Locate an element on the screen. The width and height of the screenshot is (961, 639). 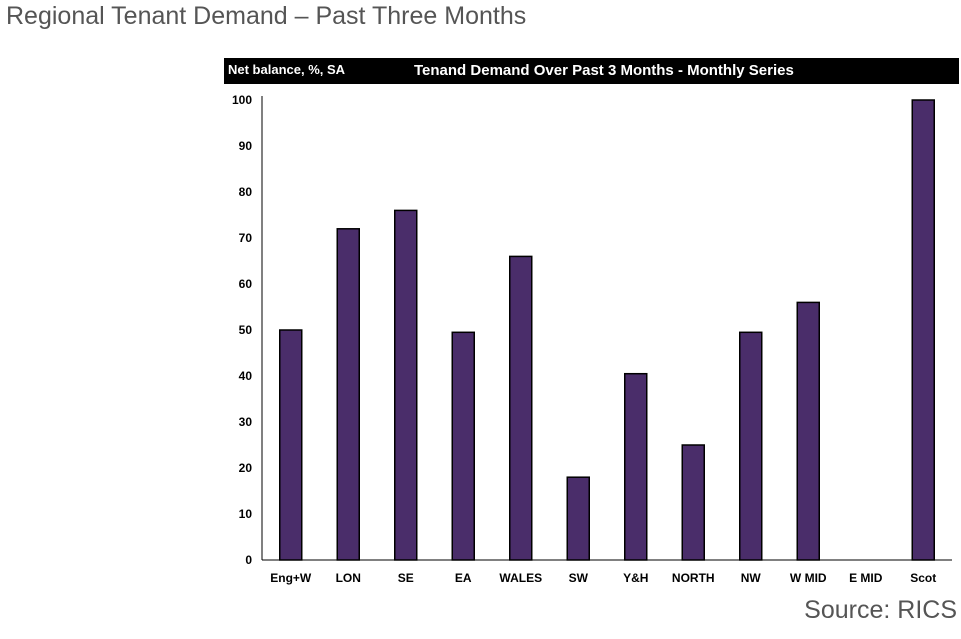
x-tick-label: LON is located at coordinates (348, 578).